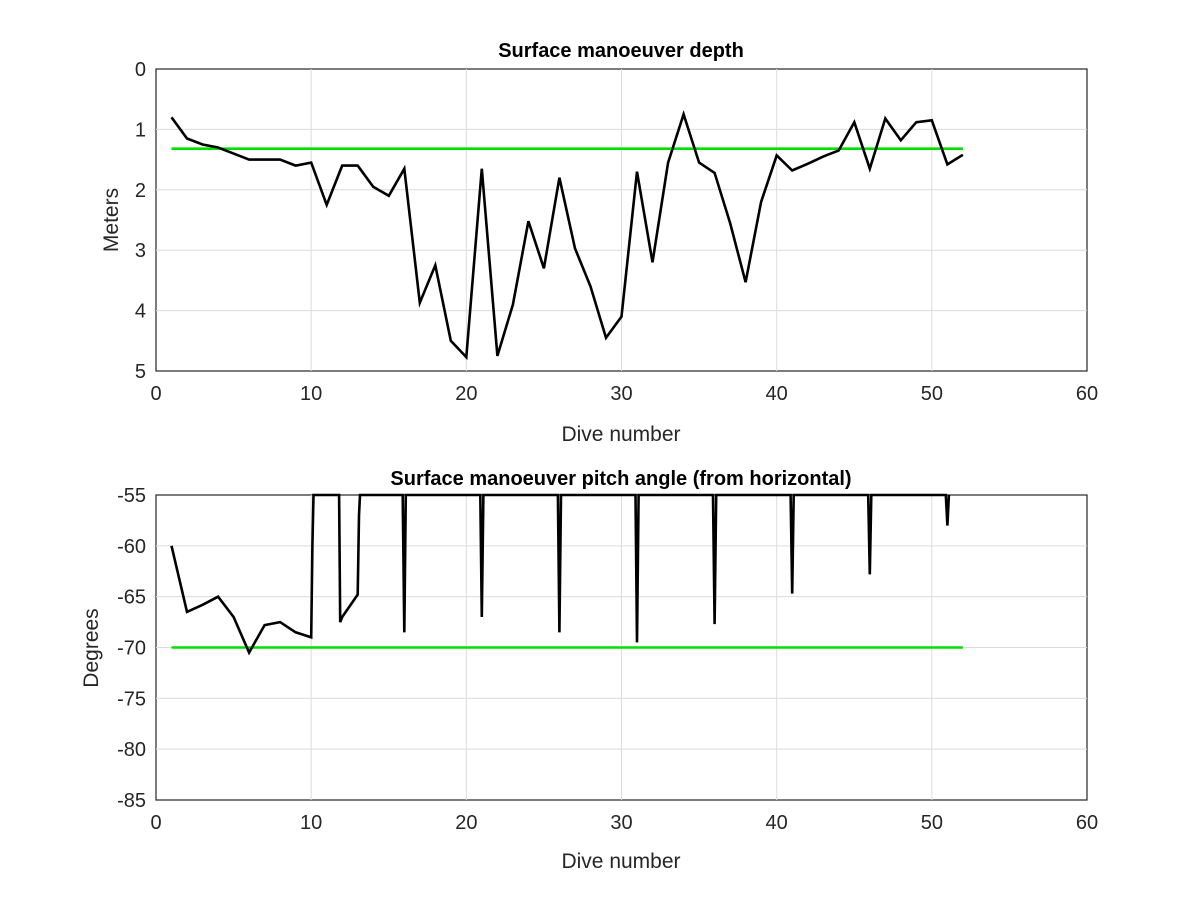 The image size is (1200, 900). I want to click on pitch-y-tick-label: -65, so click(131, 598).